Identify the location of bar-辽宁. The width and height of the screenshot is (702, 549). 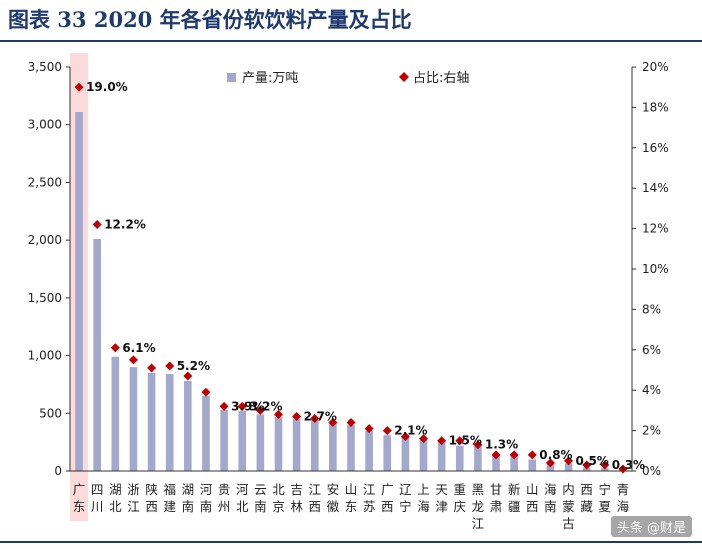
(405, 454).